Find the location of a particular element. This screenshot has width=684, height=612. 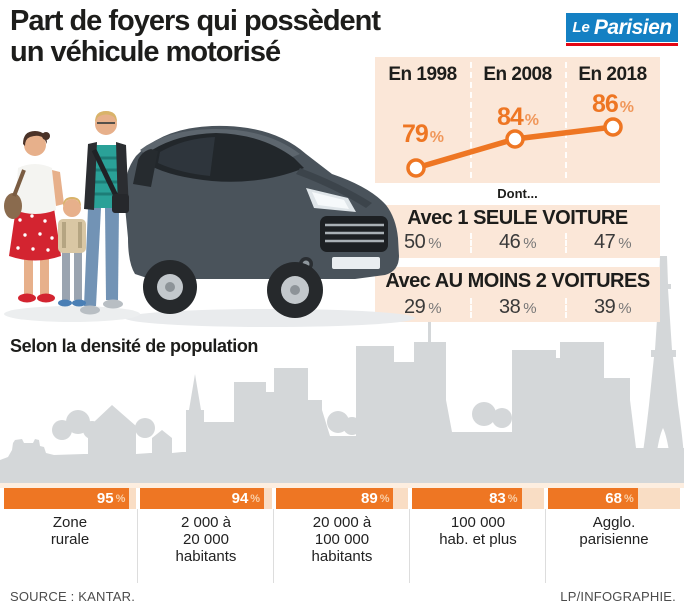

car-roof-highlight is located at coordinates (220, 143).